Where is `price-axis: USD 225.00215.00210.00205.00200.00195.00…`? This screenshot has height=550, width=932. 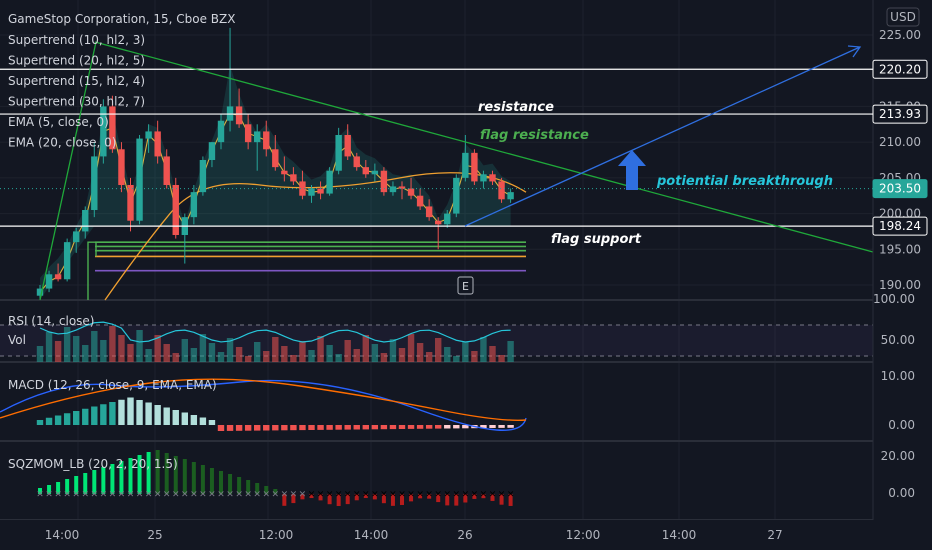 price-axis: USD 225.00215.00210.00205.00200.00195.00… is located at coordinates (902, 260).